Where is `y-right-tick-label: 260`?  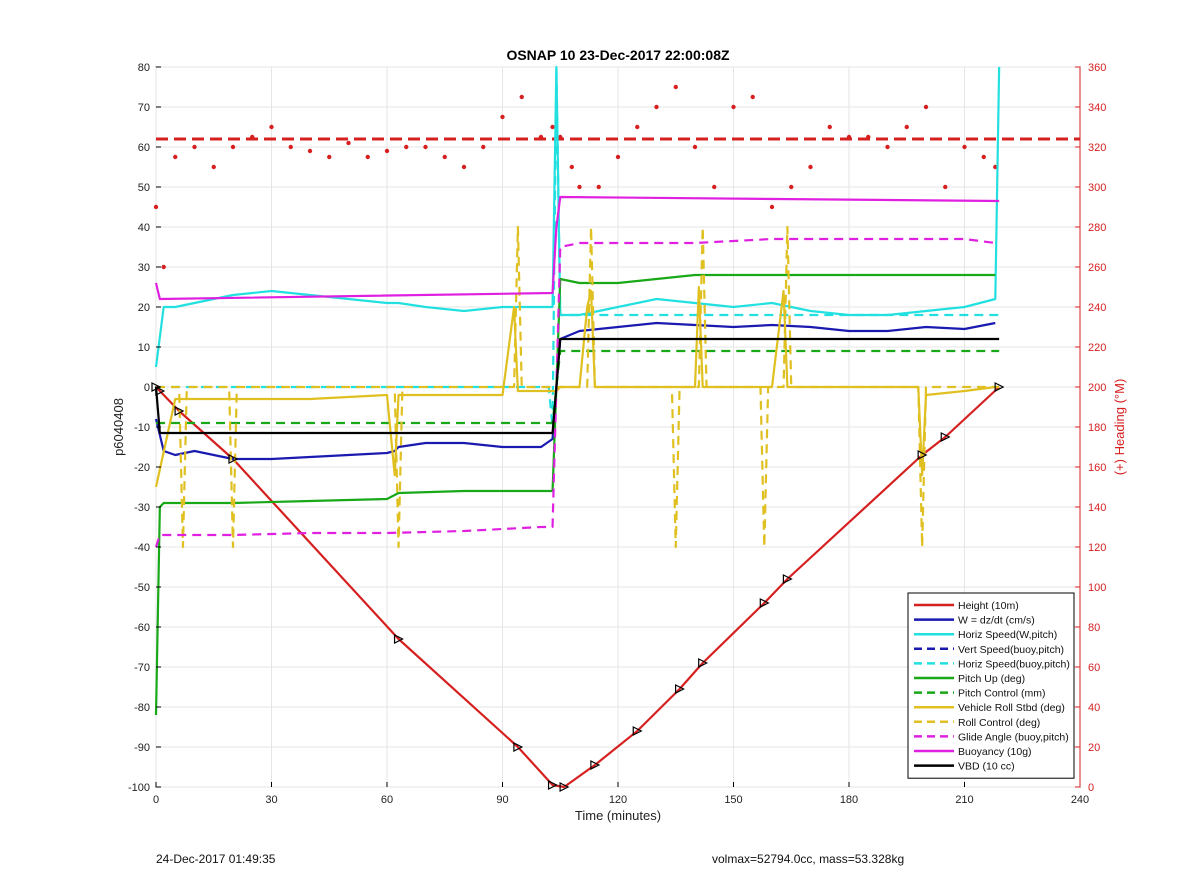 y-right-tick-label: 260 is located at coordinates (1097, 268).